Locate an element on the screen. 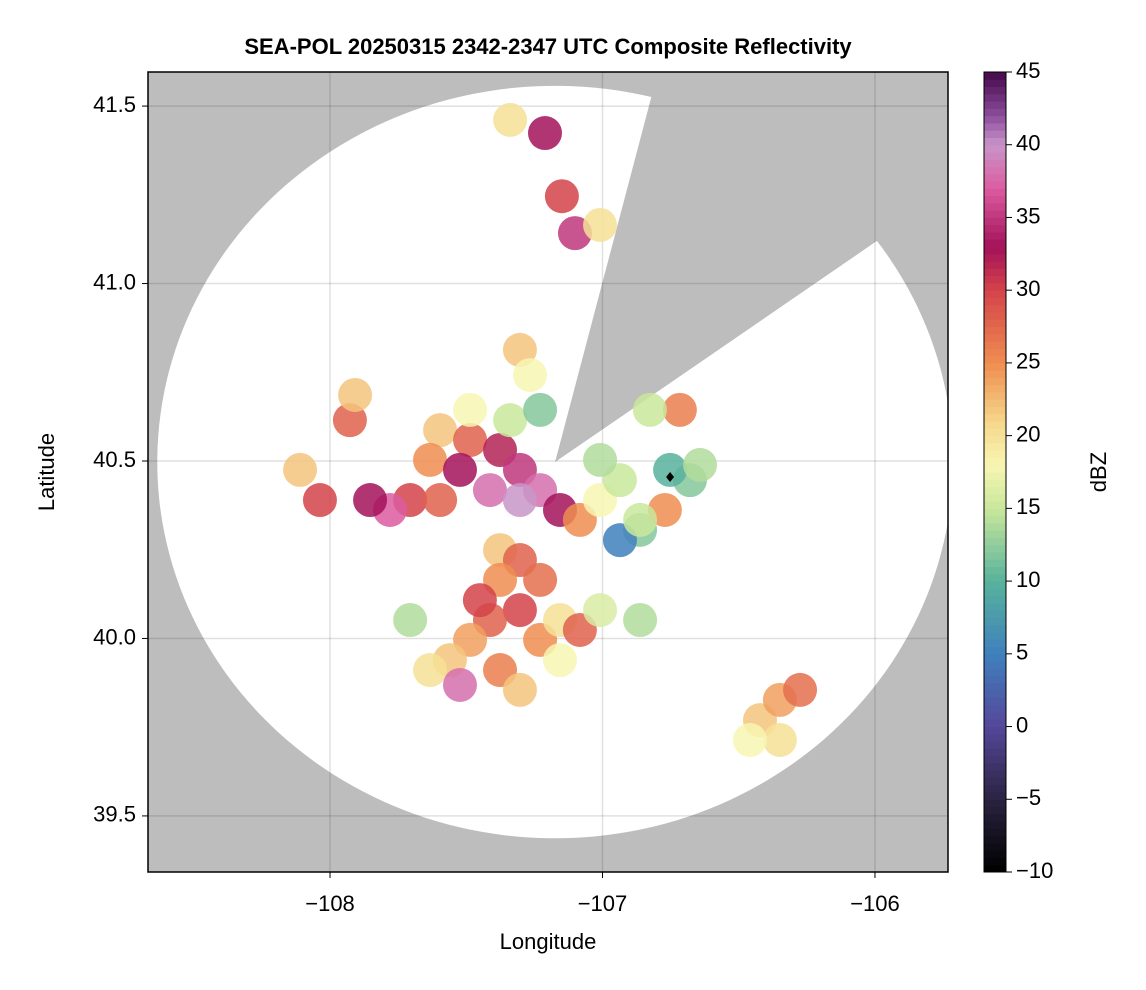 This screenshot has width=1146, height=990. colorbar-tick-label: 5 is located at coordinates (1022, 652).